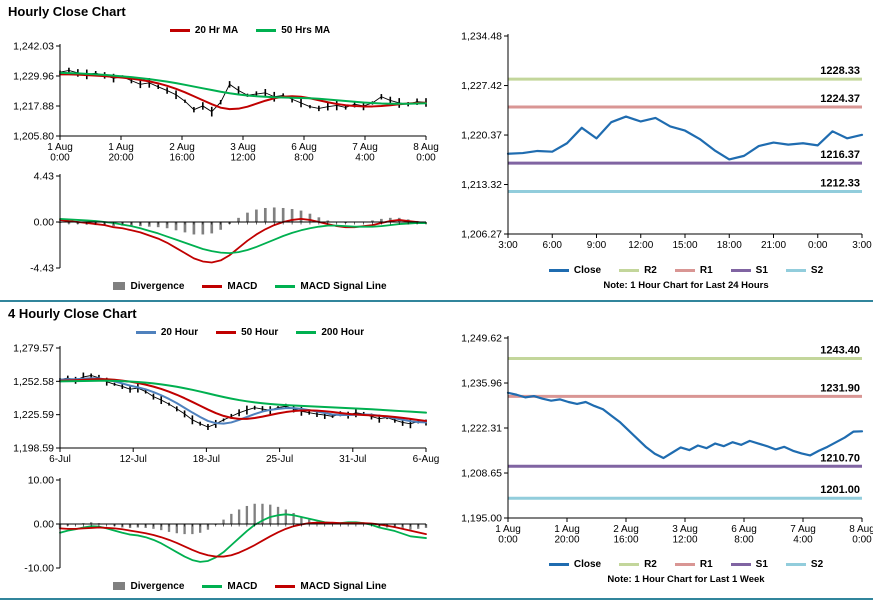  What do you see at coordinates (761, 564) in the screenshot?
I see `legend-label: S1` at bounding box center [761, 564].